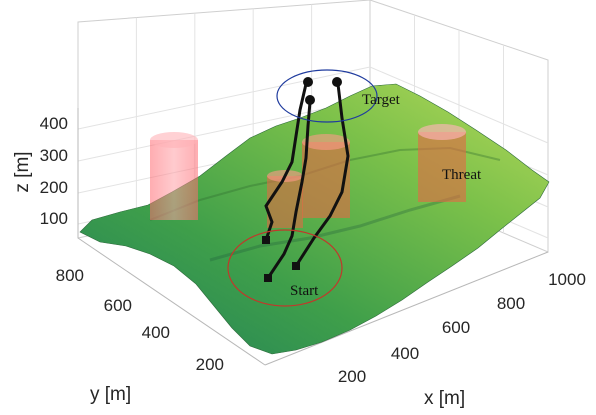 This screenshot has height=415, width=596. What do you see at coordinates (70, 275) in the screenshot?
I see `y-tick-label: 800` at bounding box center [70, 275].